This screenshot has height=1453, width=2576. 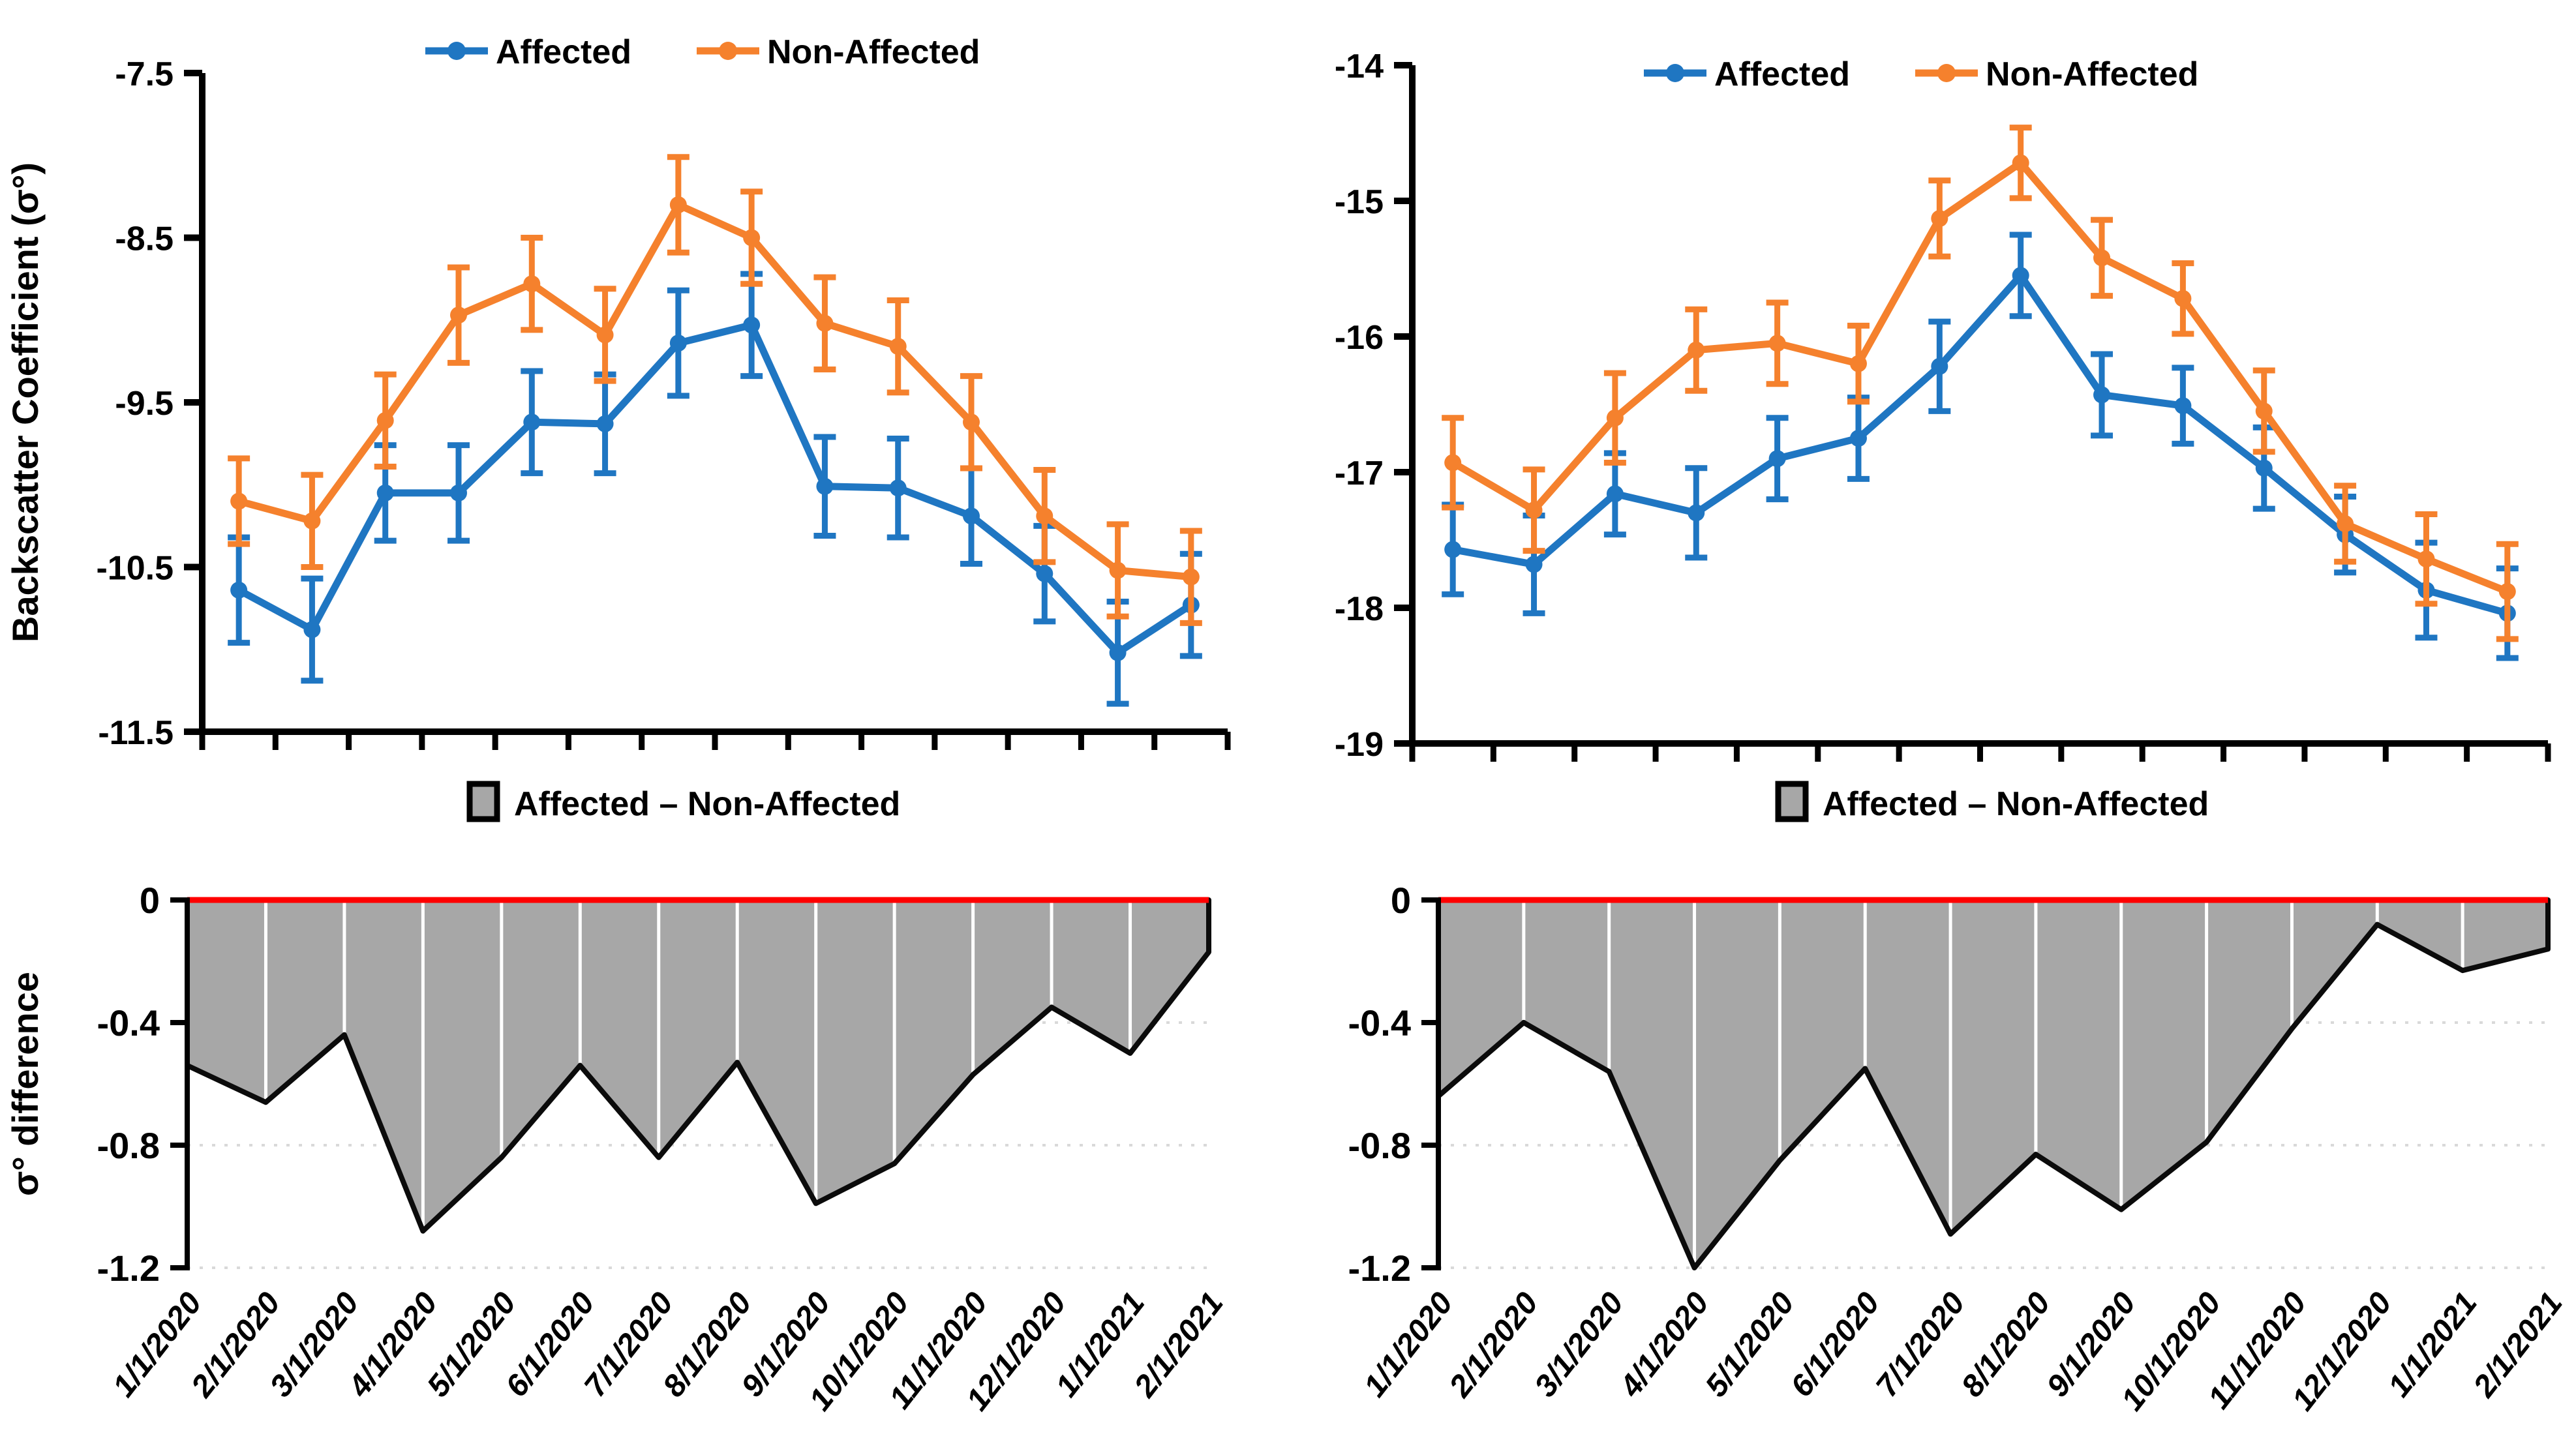 What do you see at coordinates (1579, 1344) in the screenshot?
I see `x-tick-label: 3/1/2020` at bounding box center [1579, 1344].